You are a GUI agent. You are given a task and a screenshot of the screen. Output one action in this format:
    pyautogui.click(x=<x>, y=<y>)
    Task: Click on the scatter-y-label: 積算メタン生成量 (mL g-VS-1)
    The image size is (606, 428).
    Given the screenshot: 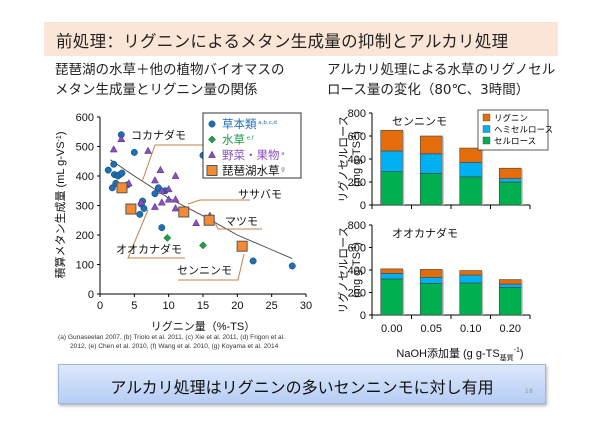 What is the action you would take?
    pyautogui.click(x=60, y=204)
    